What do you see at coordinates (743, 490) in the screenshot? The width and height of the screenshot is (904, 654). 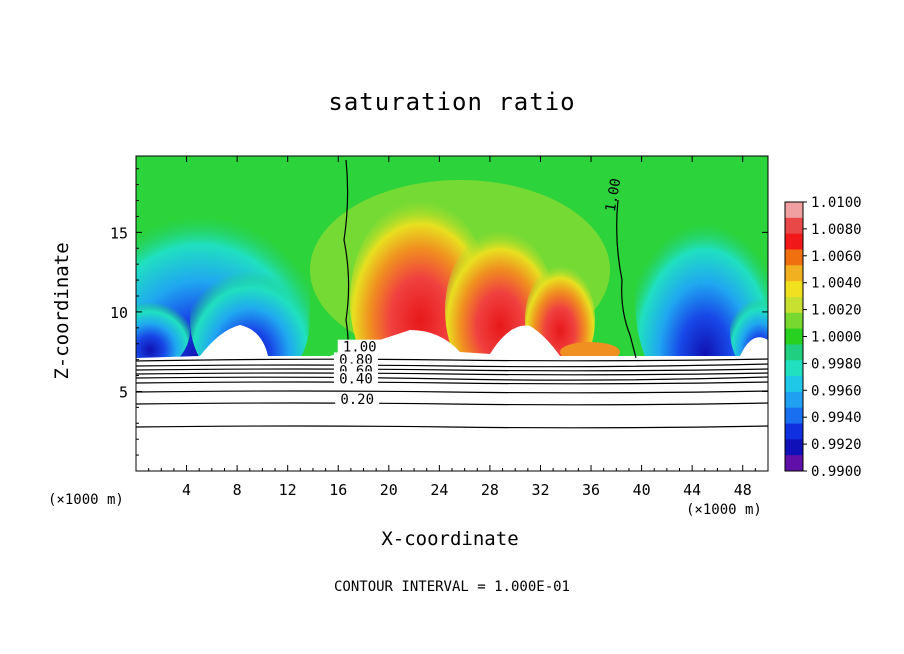 I see `x-tick-label: 48` at bounding box center [743, 490].